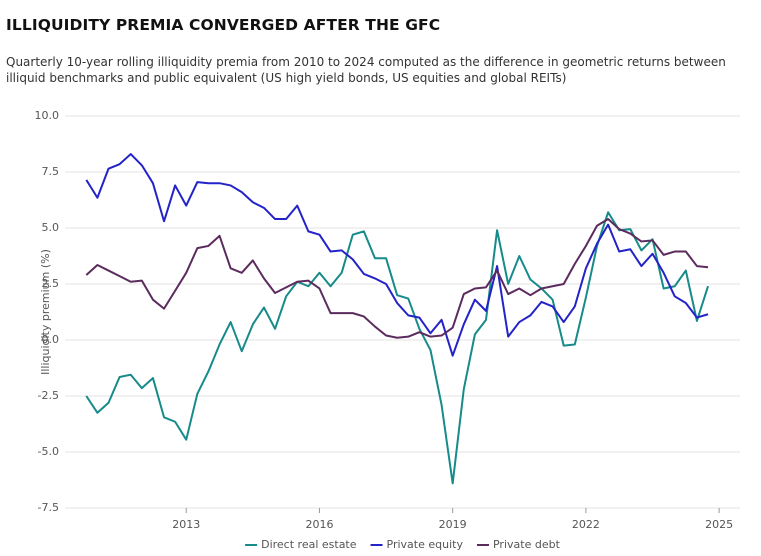 The width and height of the screenshot is (761, 556). I want to click on y-tick-label: 7.5, so click(51, 171).